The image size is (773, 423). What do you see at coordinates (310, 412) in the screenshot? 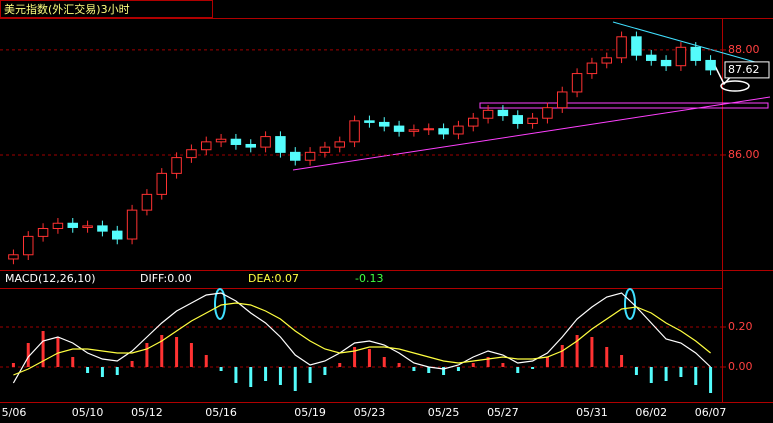
I see `x-tick-label: 05/19` at bounding box center [310, 412].